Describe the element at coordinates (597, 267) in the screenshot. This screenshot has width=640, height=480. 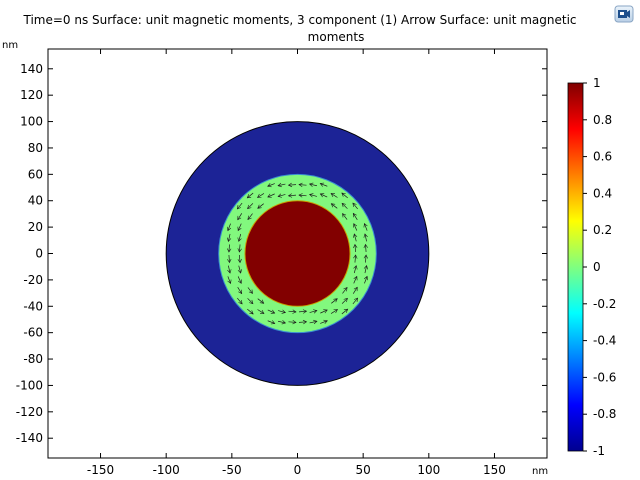
I see `colorbar-tick-label: 0` at that location.